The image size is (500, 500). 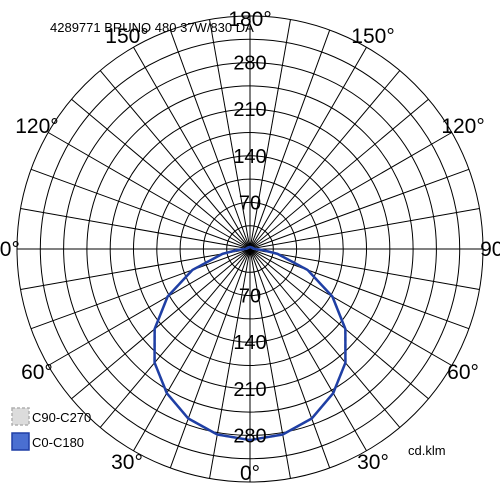 I want to click on angle-label: 0°, so click(x=250, y=473).